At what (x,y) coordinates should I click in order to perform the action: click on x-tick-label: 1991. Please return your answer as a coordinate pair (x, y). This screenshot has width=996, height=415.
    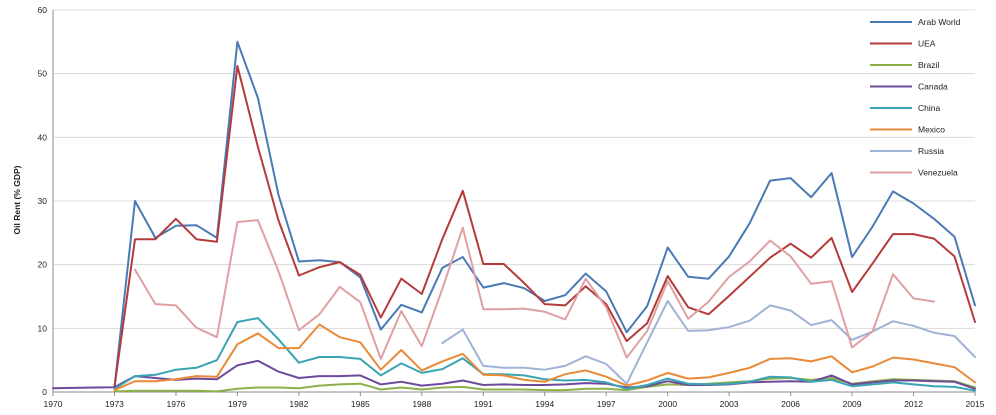
    Looking at the image, I should click on (483, 404).